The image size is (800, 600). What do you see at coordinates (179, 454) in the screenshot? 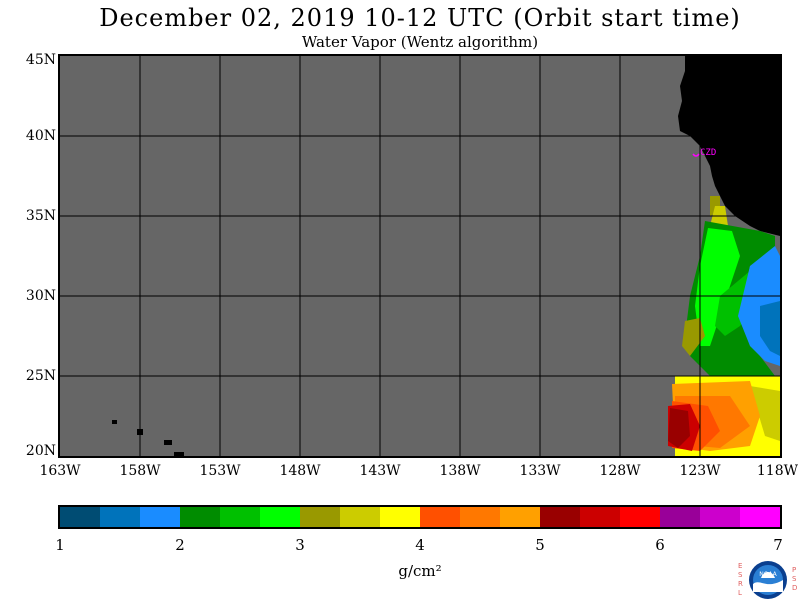
I see `hawaii-island-hawaii` at bounding box center [179, 454].